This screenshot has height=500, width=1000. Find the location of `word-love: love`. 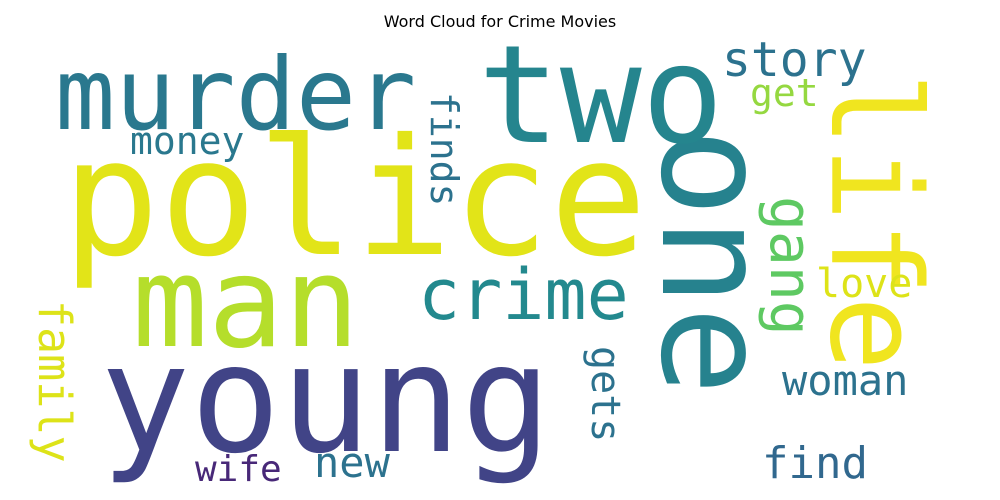

word-love: love is located at coordinates (864, 284).